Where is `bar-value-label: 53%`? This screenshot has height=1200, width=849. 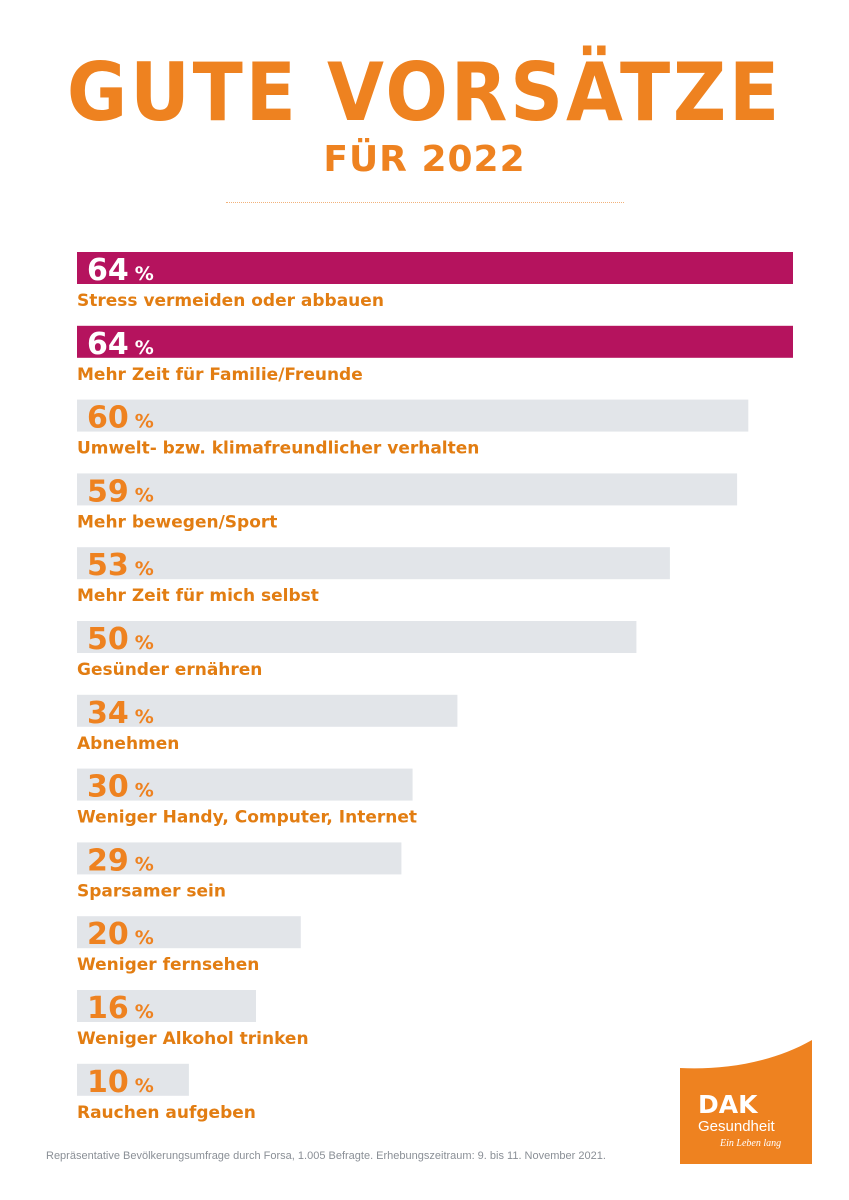
bar-value-label: 53% is located at coordinates (120, 565).